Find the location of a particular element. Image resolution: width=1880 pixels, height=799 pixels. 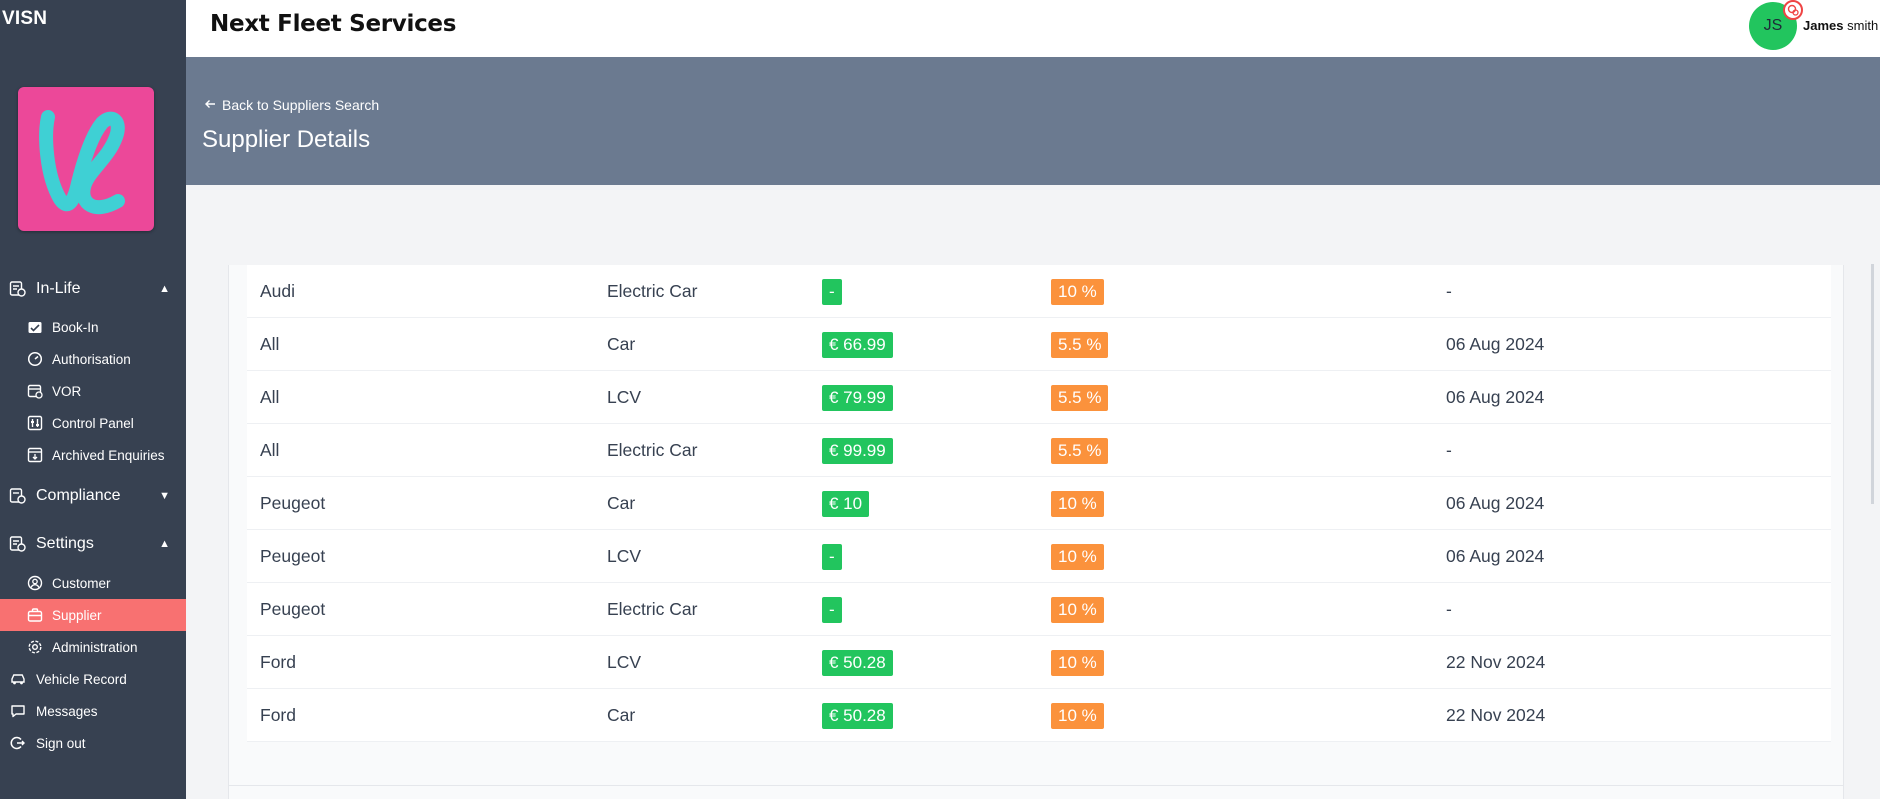

sidebar-item-supplier: Supplier is located at coordinates (93, 615).